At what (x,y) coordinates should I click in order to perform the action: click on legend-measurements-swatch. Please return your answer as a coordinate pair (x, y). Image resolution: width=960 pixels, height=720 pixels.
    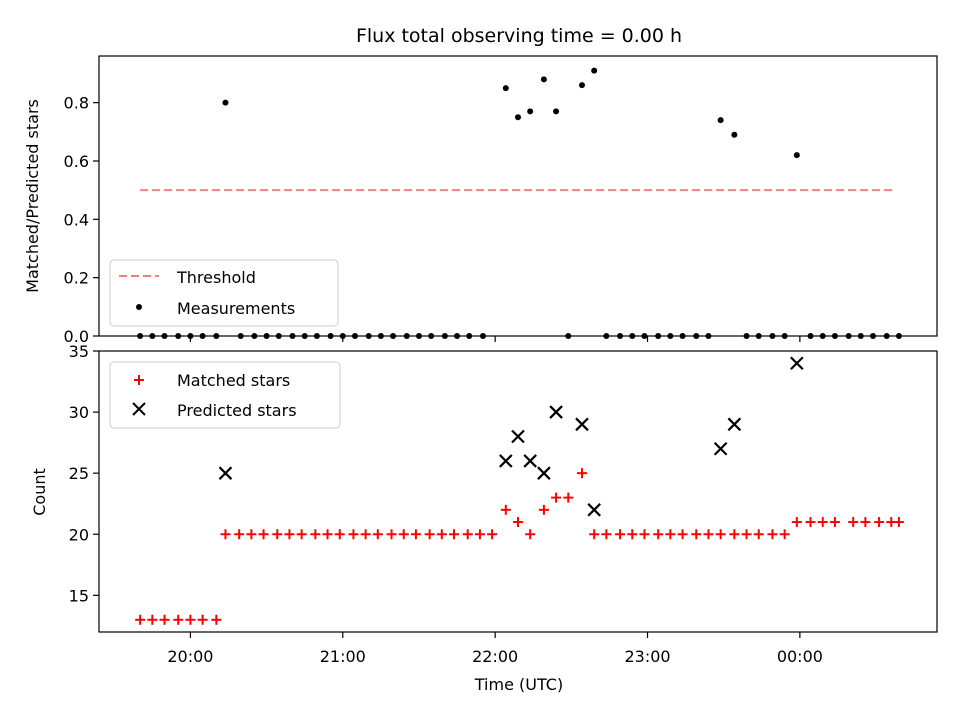
    Looking at the image, I should click on (139, 307).